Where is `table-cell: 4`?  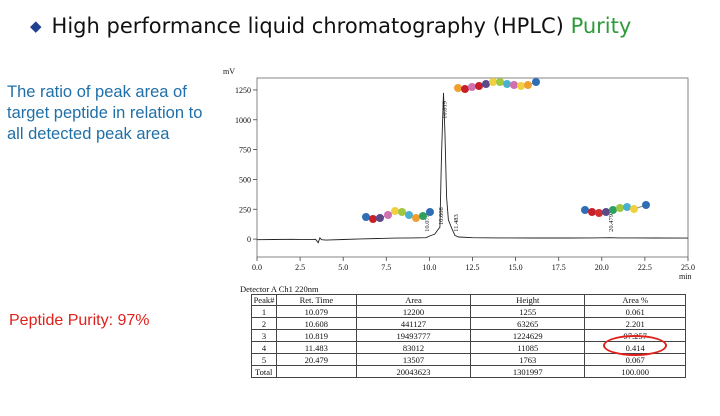
table-cell: 4 is located at coordinates (264, 347).